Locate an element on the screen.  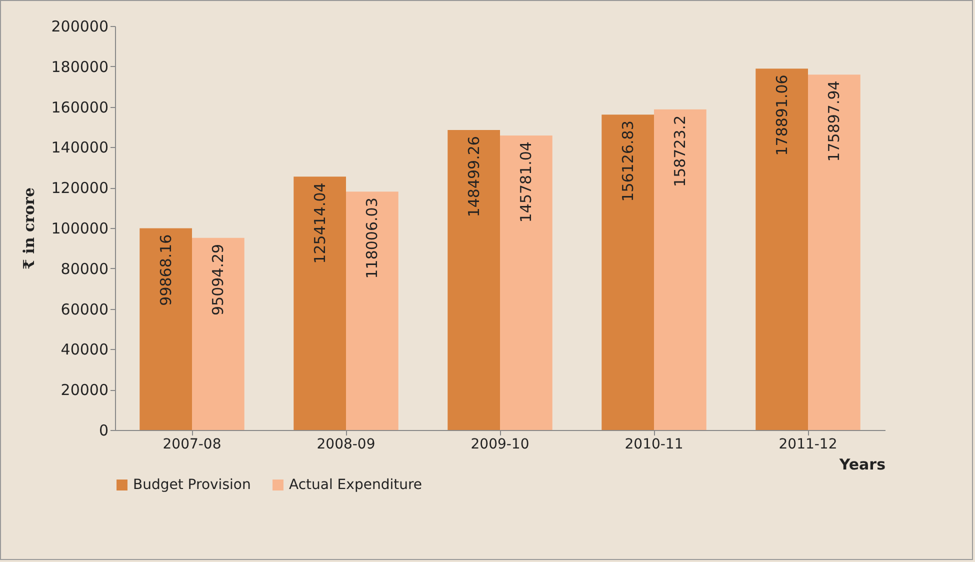
y-tick-label: 60000 is located at coordinates (84, 309).